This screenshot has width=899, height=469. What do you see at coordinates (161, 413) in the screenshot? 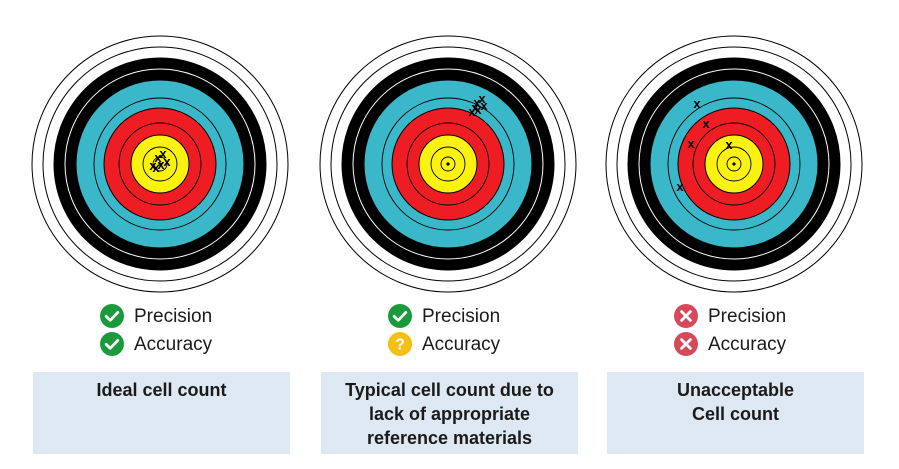
I see `caption-box: Ideal cell count` at bounding box center [161, 413].